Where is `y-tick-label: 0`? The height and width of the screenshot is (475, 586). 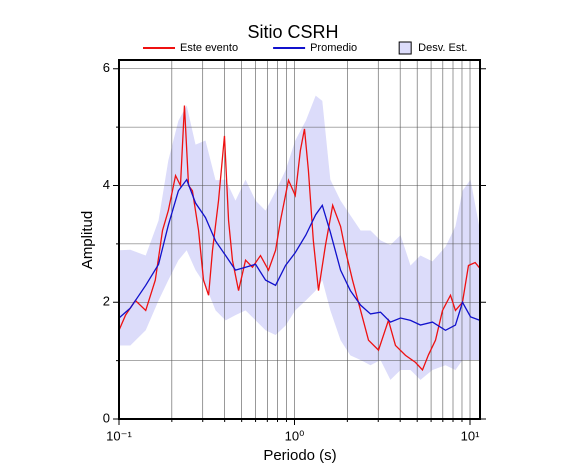 y-tick-label: 0 is located at coordinates (106, 417).